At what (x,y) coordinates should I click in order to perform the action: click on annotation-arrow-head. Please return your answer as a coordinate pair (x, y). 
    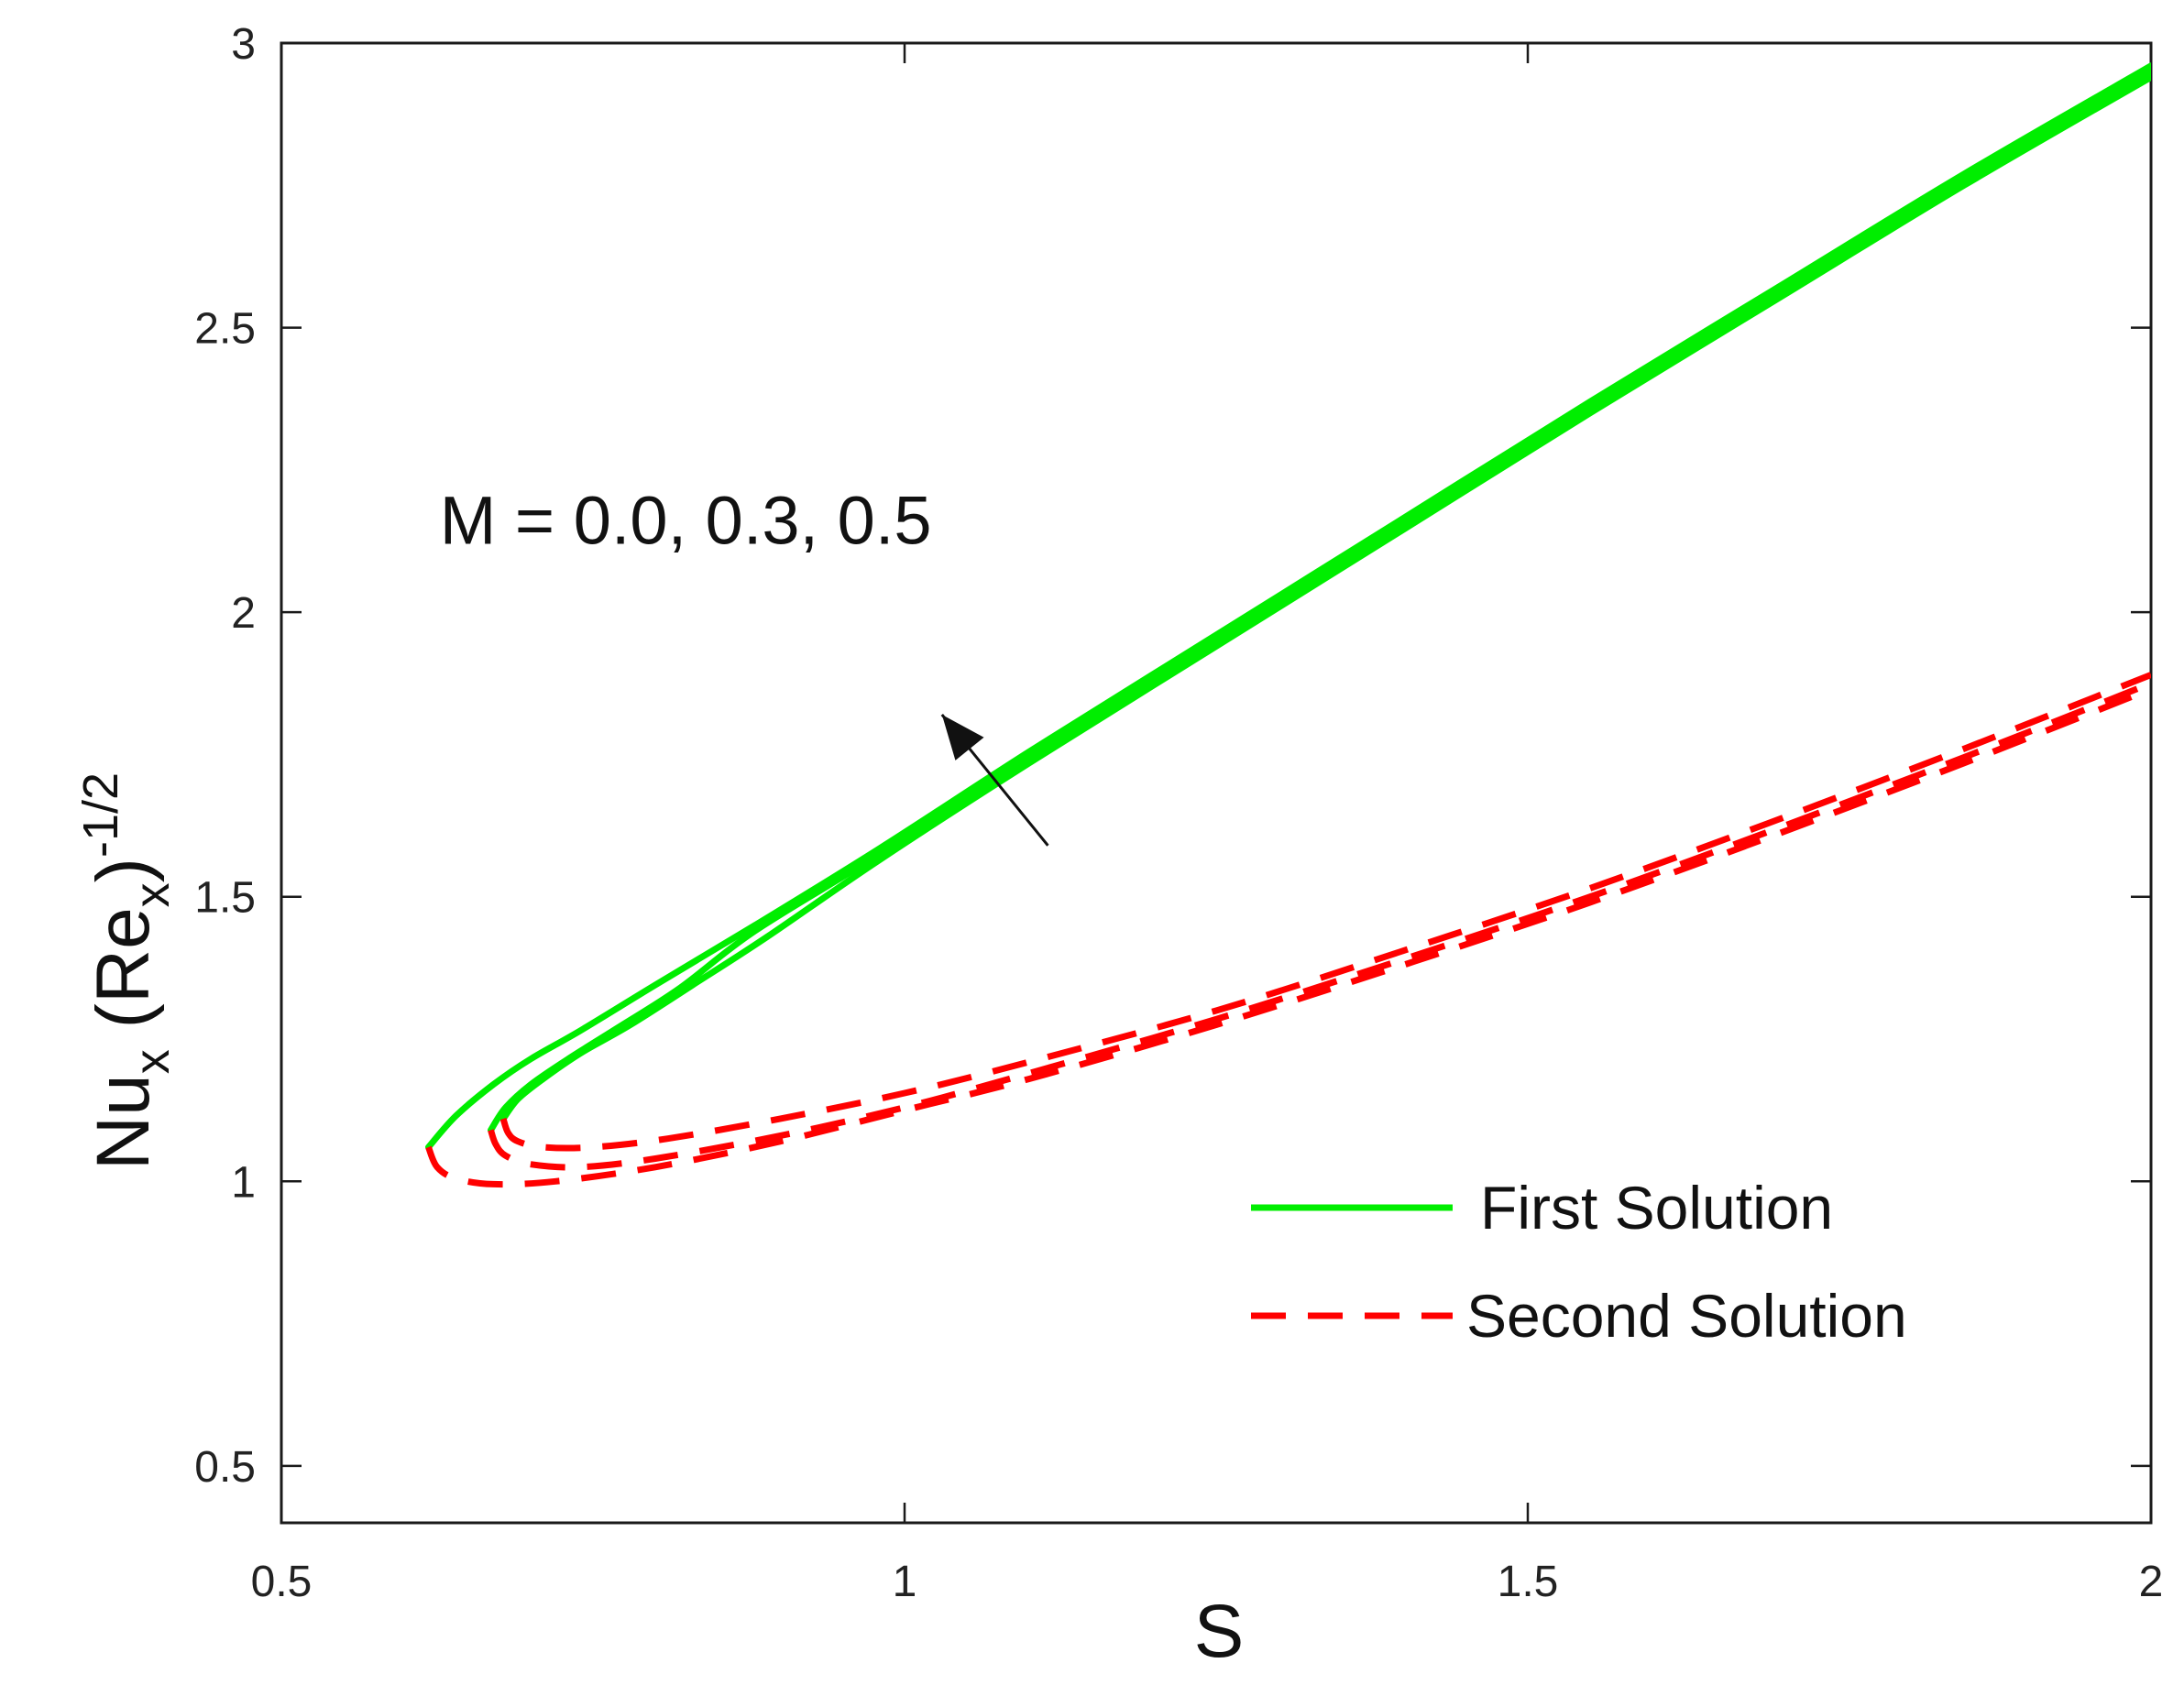
    Looking at the image, I should click on (962, 737).